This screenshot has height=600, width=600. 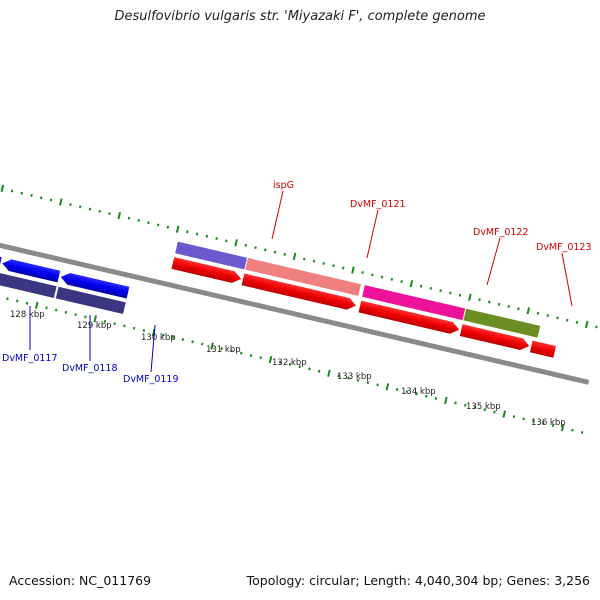 I want to click on reverse-cds-track, so click(x=65, y=271).